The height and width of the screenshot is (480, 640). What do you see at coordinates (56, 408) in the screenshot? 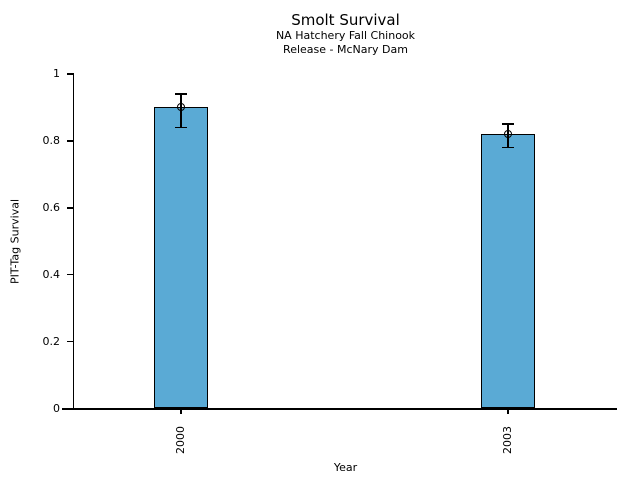
I see `y-tick-label: 0` at bounding box center [56, 408].